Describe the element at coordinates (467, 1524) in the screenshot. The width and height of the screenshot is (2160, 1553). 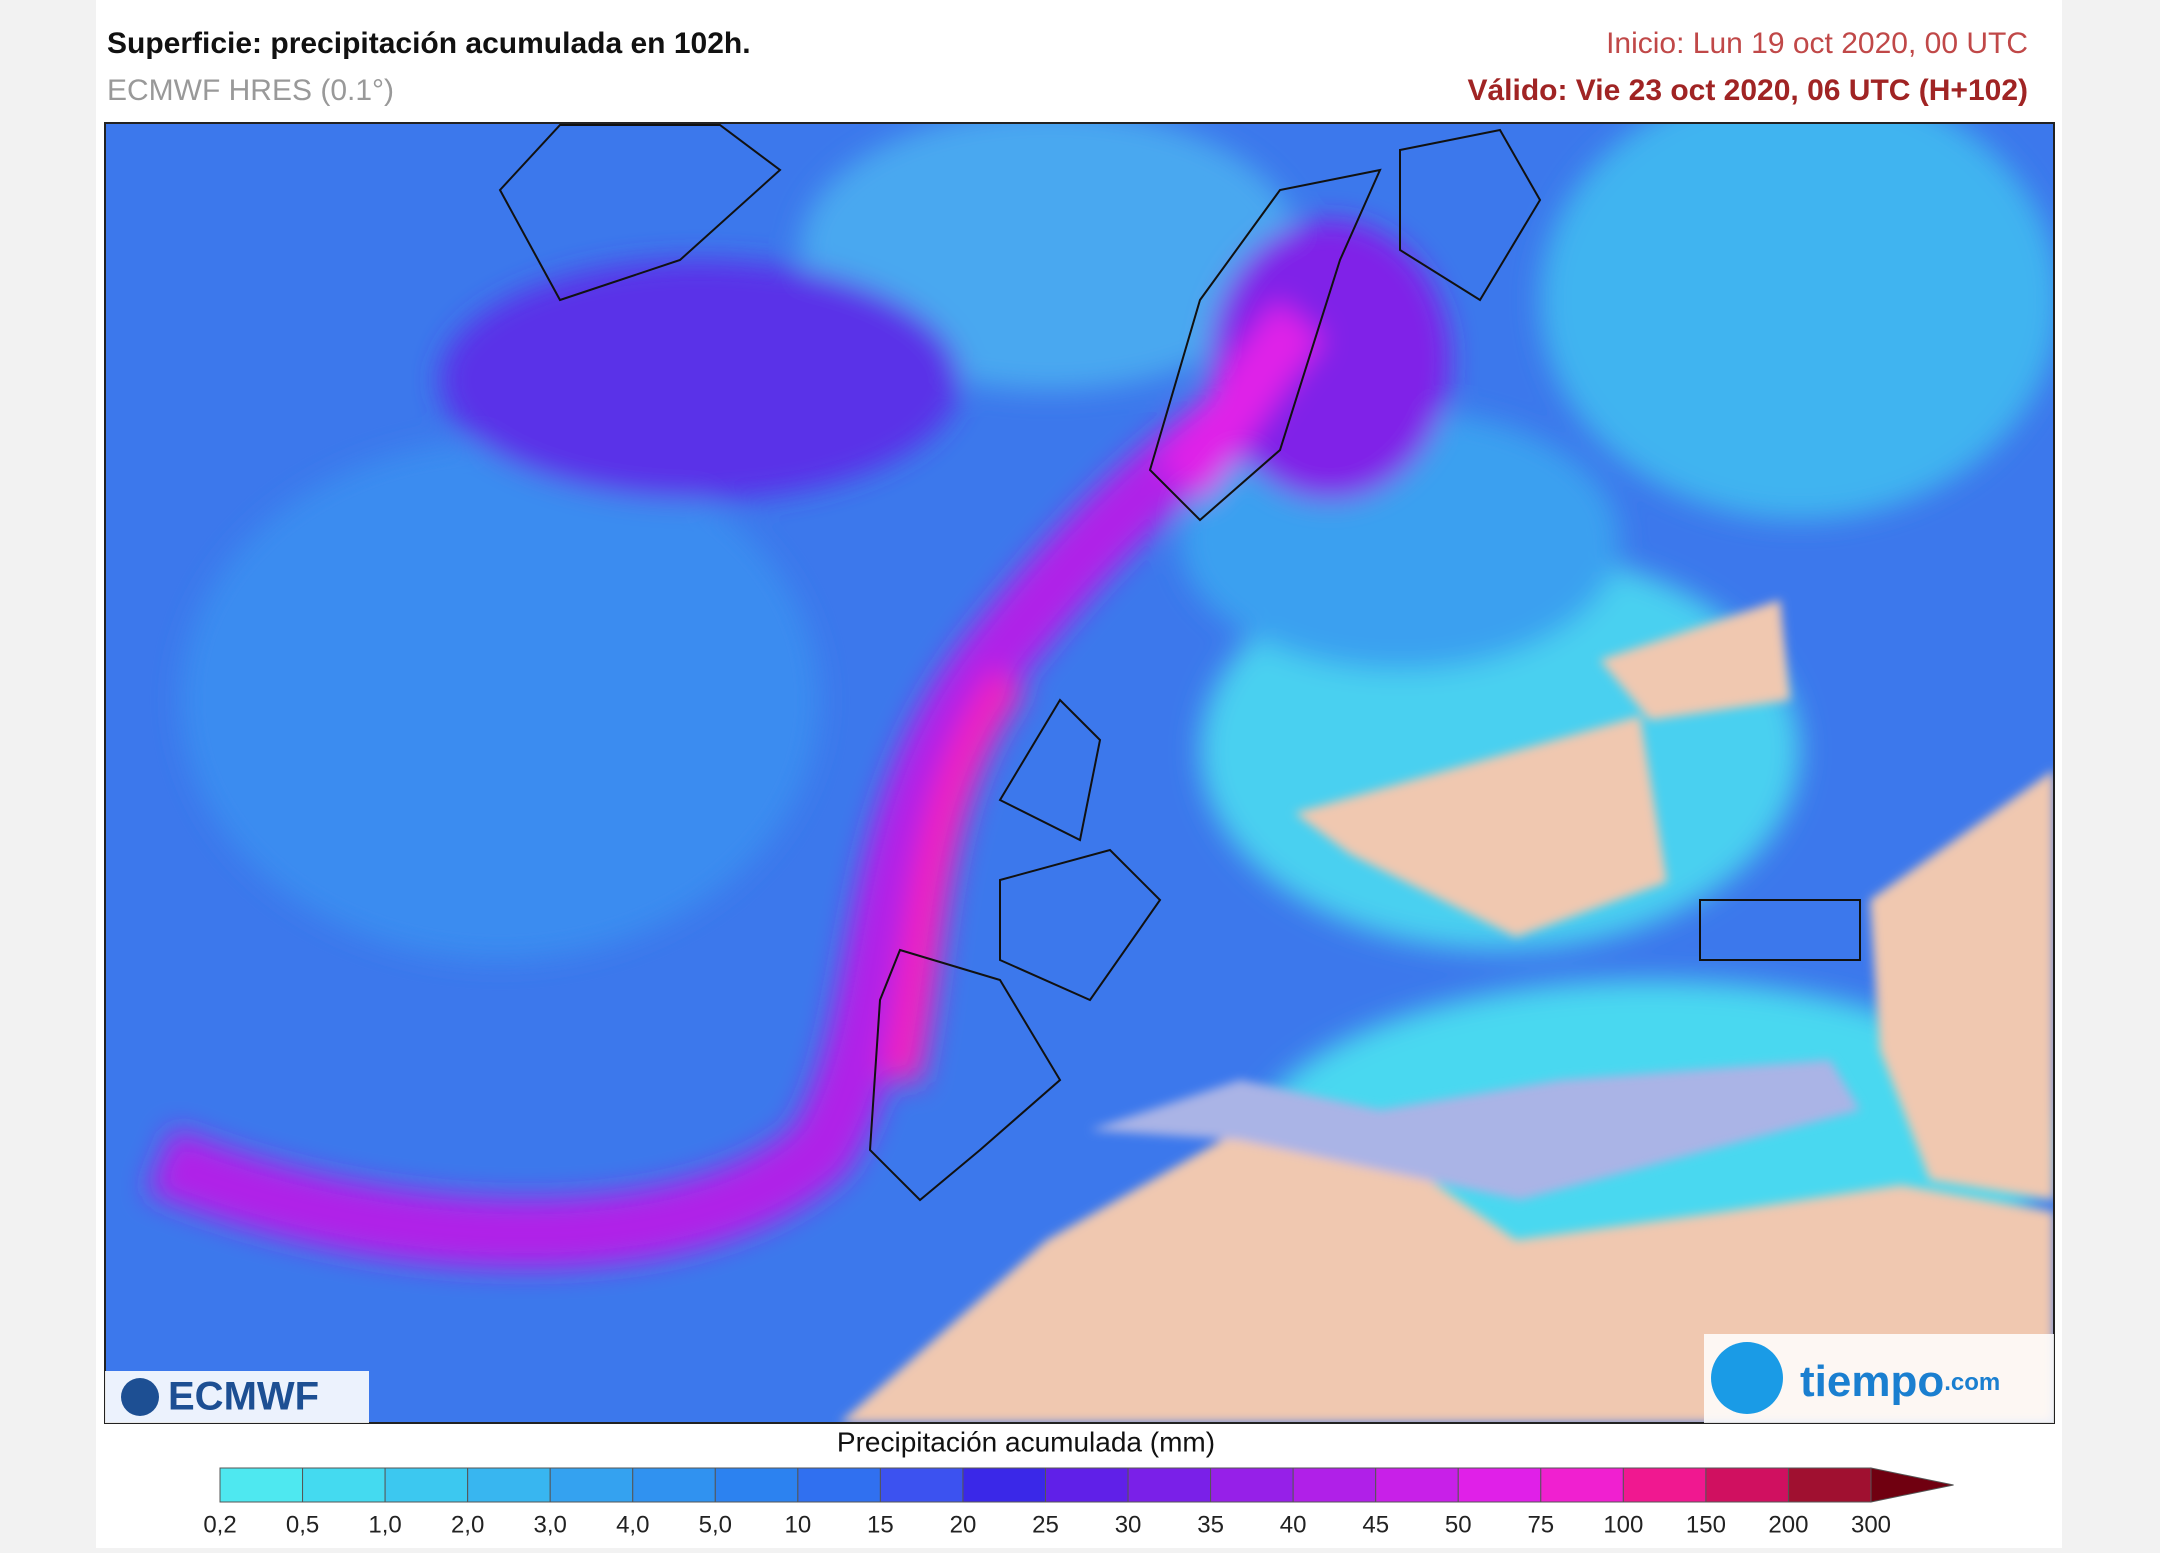
I see `legend-label: 2,0` at that location.